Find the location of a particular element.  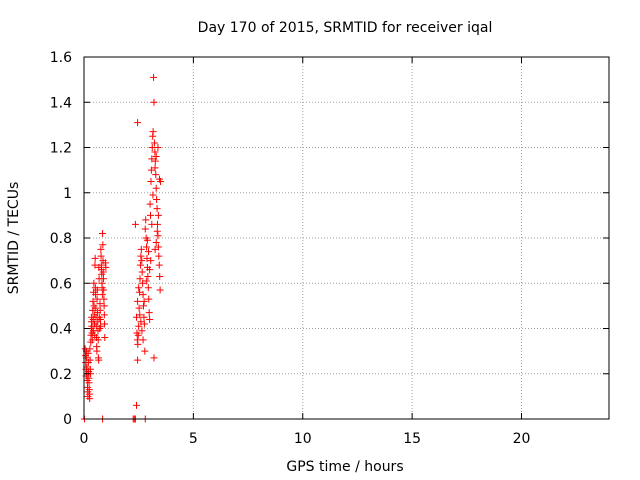

y-axis-label: SRMTID / TECUs is located at coordinates (14, 238).